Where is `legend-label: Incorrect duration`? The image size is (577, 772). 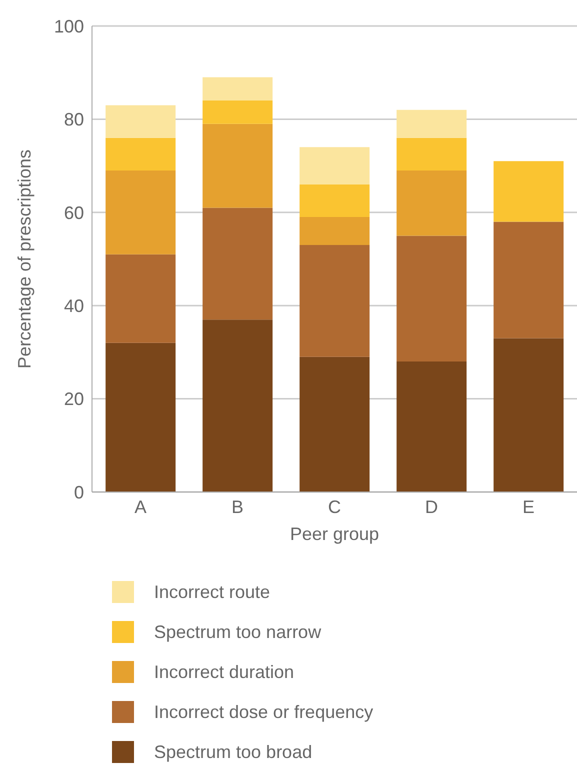 legend-label: Incorrect duration is located at coordinates (224, 672).